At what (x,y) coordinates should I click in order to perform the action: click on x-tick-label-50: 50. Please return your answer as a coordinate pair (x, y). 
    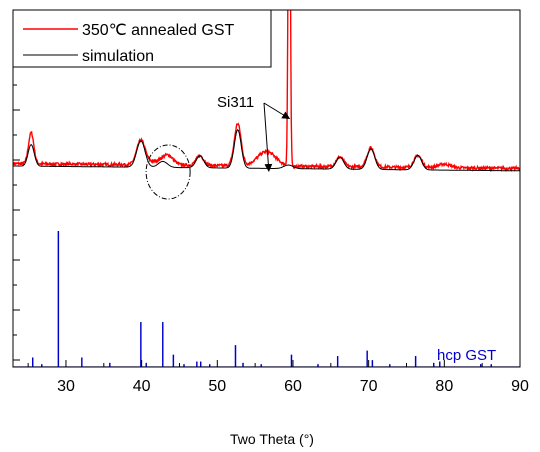
    Looking at the image, I should click on (217, 386).